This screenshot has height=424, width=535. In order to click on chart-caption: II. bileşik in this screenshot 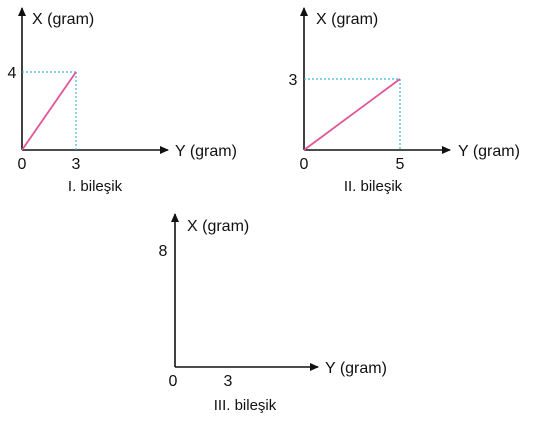, I will do `click(373, 186)`.